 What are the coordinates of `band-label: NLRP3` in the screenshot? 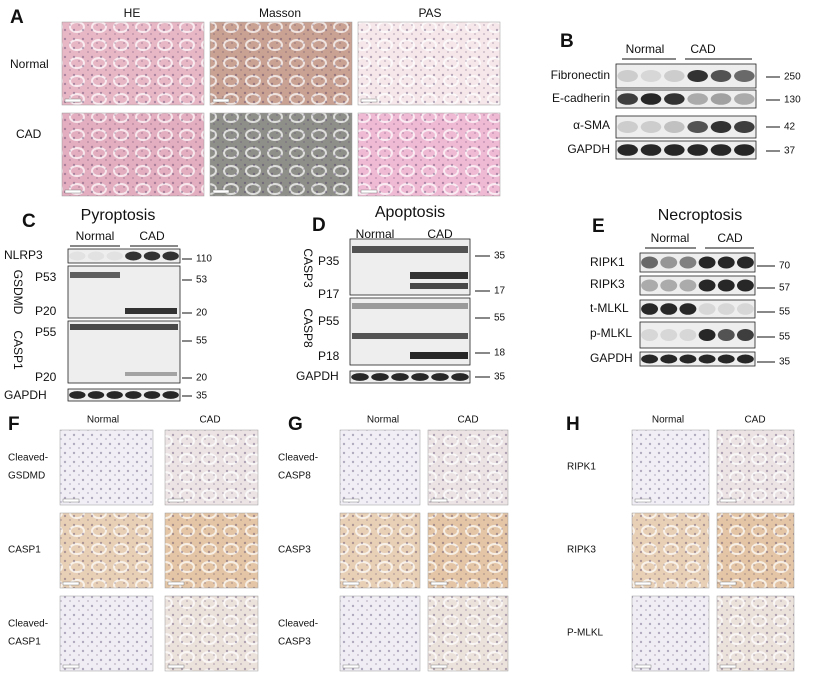 It's located at (23, 255).